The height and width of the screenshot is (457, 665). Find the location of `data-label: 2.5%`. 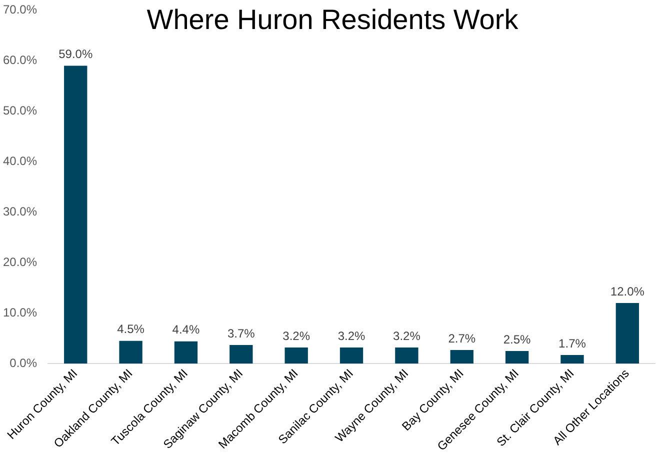

data-label: 2.5% is located at coordinates (517, 339).